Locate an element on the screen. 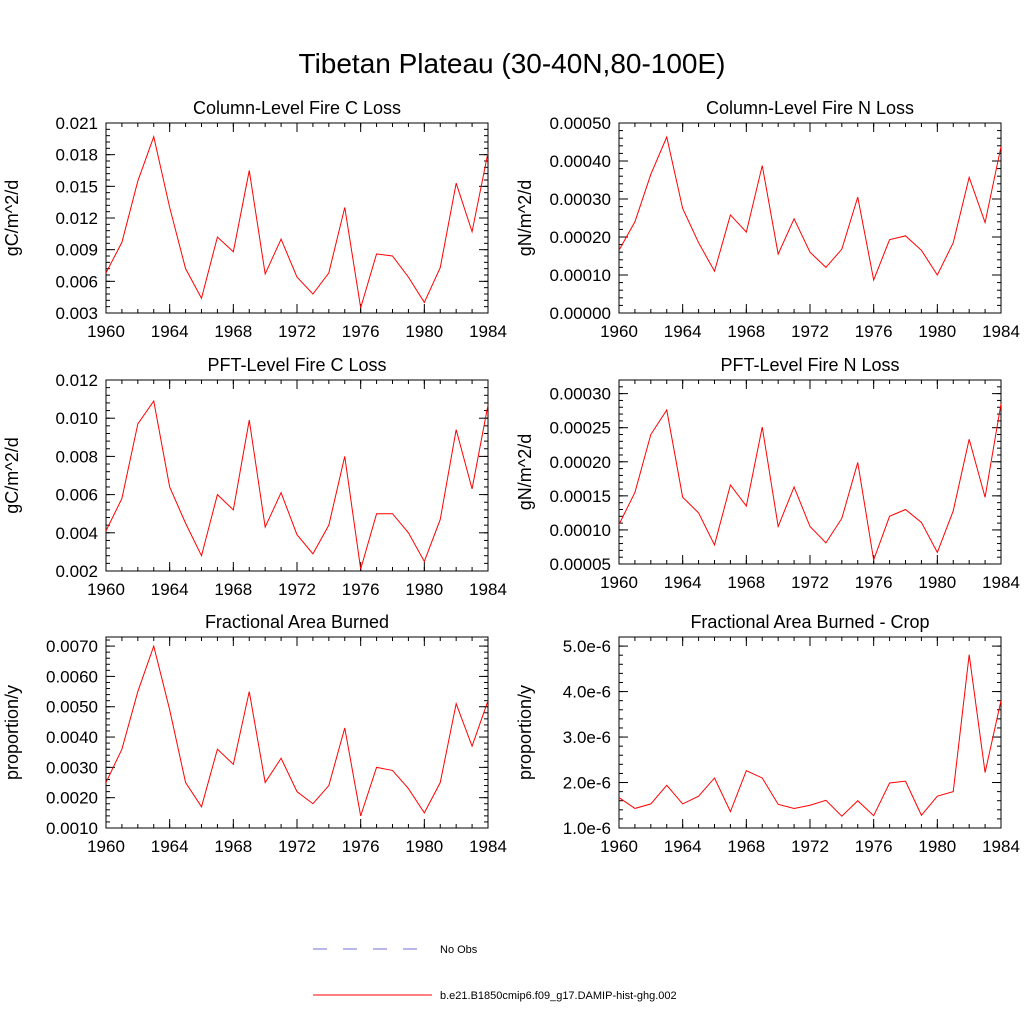  y-tick-label: 0.0070 is located at coordinates (72, 646).